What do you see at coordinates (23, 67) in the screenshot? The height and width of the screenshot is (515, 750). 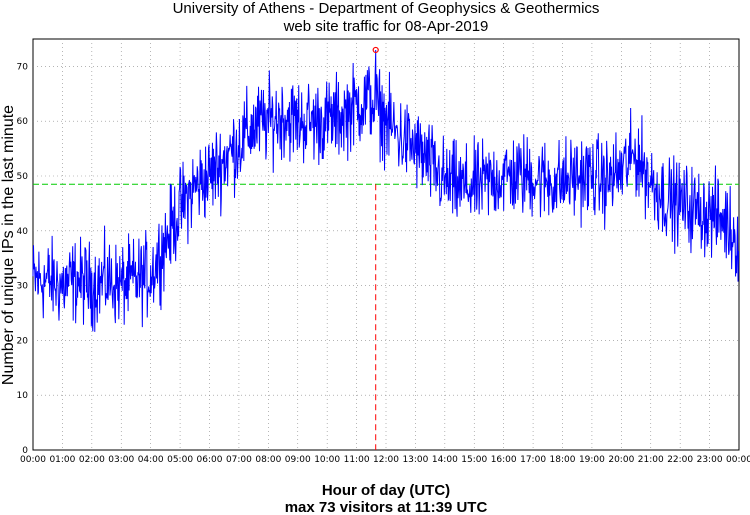 I see `y-tick-label: 70` at bounding box center [23, 67].